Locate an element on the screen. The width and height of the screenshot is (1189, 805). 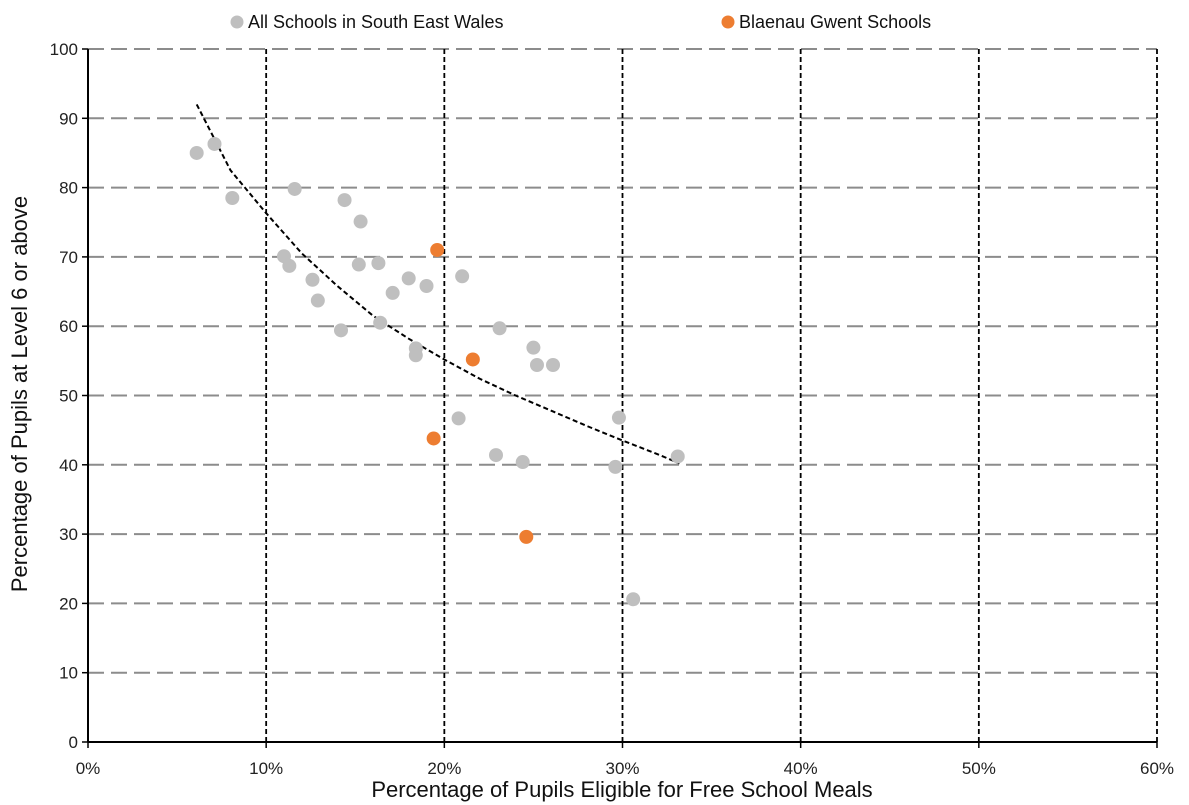
legend-marker-blaenau-gwent is located at coordinates (728, 22).